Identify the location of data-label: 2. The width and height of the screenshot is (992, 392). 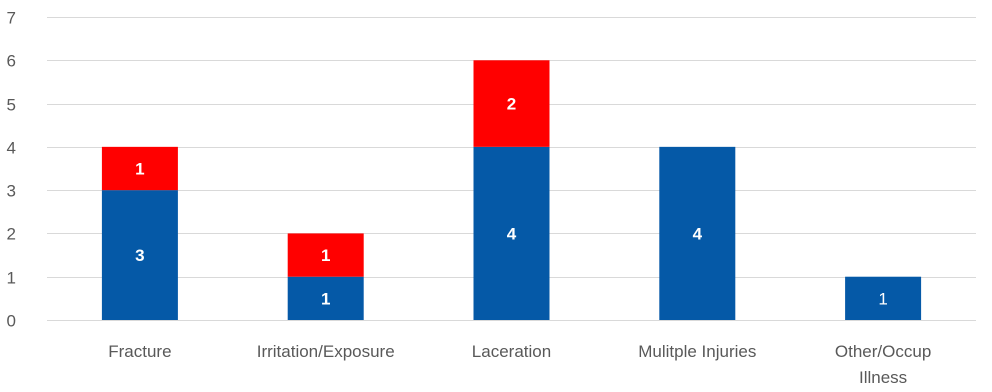
(511, 104).